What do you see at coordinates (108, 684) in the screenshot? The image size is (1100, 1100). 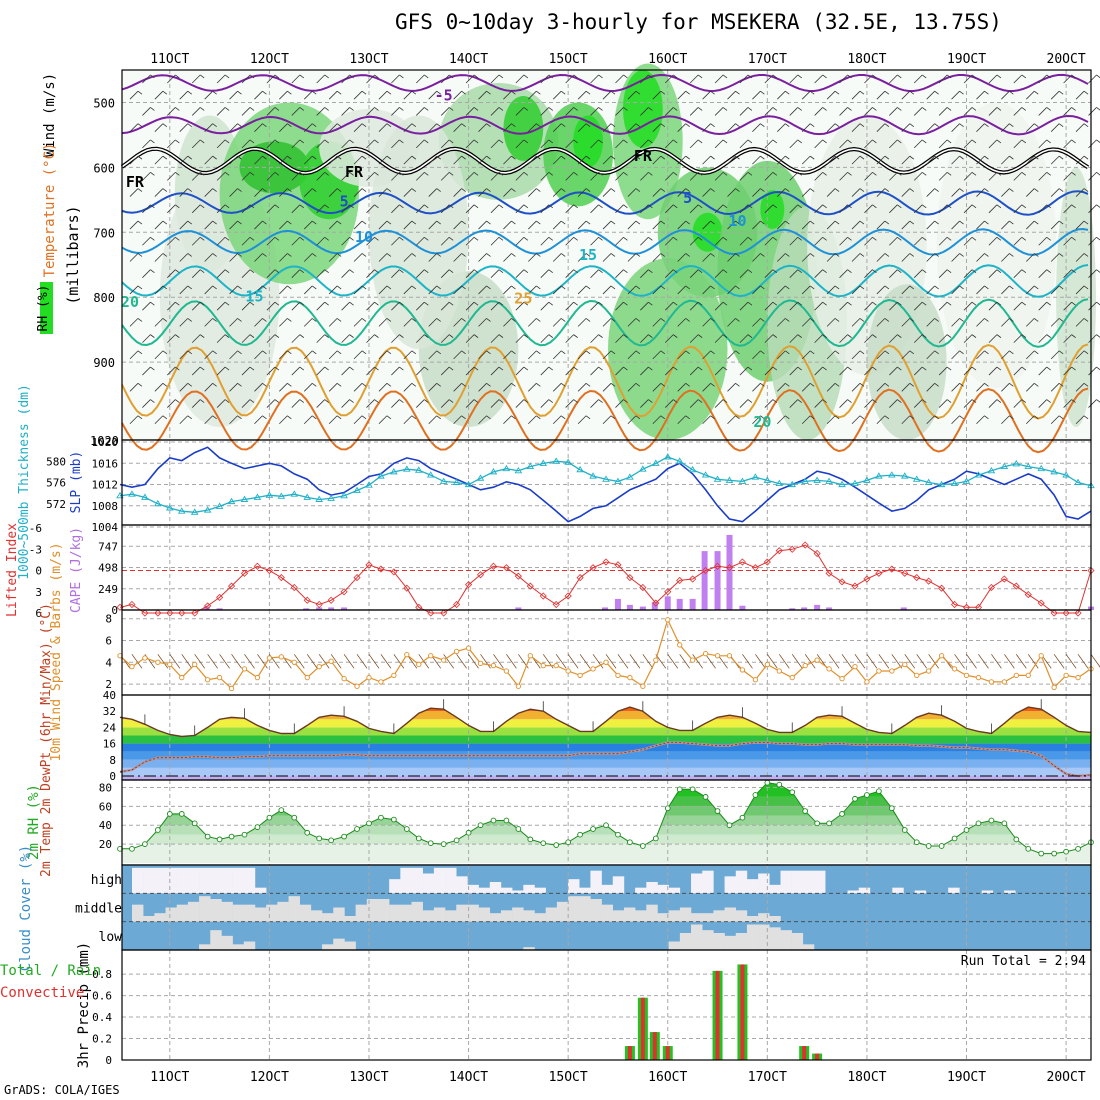 I see `wind-tick: 2` at bounding box center [108, 684].